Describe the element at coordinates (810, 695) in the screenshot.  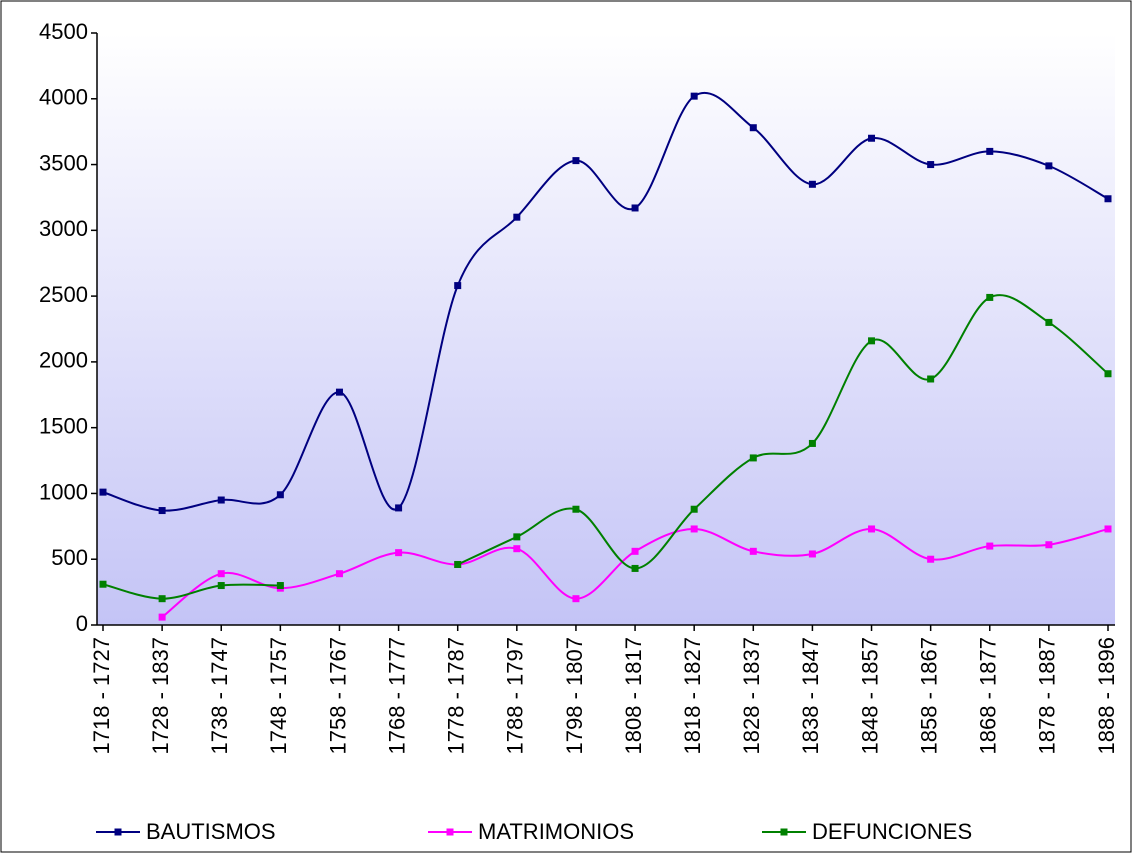
I see `x-tick-label: 1838 - 1847` at that location.